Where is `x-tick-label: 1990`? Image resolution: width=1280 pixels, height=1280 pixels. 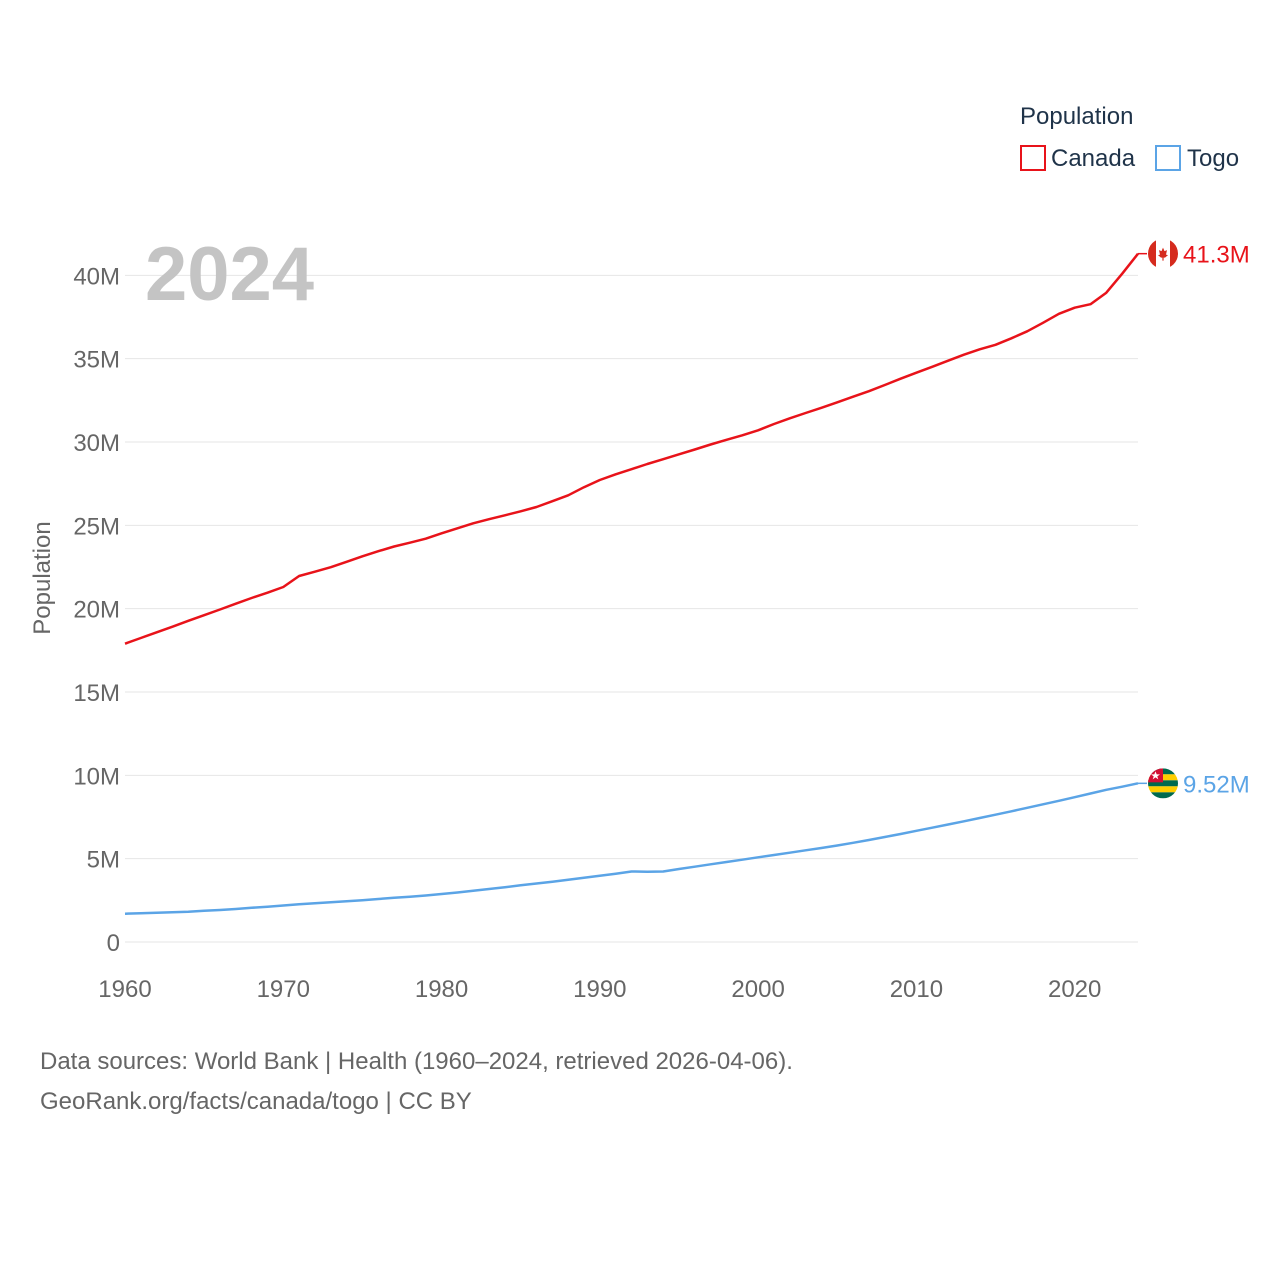 x-tick-label: 1990 is located at coordinates (599, 989).